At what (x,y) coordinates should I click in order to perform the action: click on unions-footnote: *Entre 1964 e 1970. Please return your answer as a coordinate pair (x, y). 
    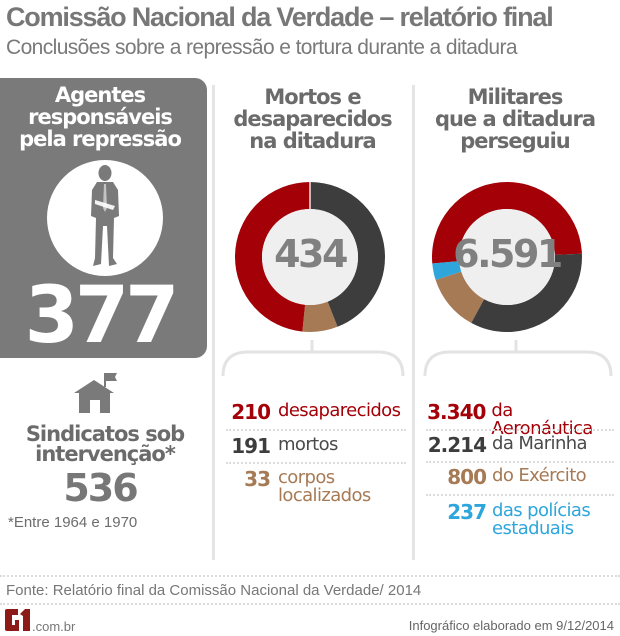
    Looking at the image, I should click on (73, 522).